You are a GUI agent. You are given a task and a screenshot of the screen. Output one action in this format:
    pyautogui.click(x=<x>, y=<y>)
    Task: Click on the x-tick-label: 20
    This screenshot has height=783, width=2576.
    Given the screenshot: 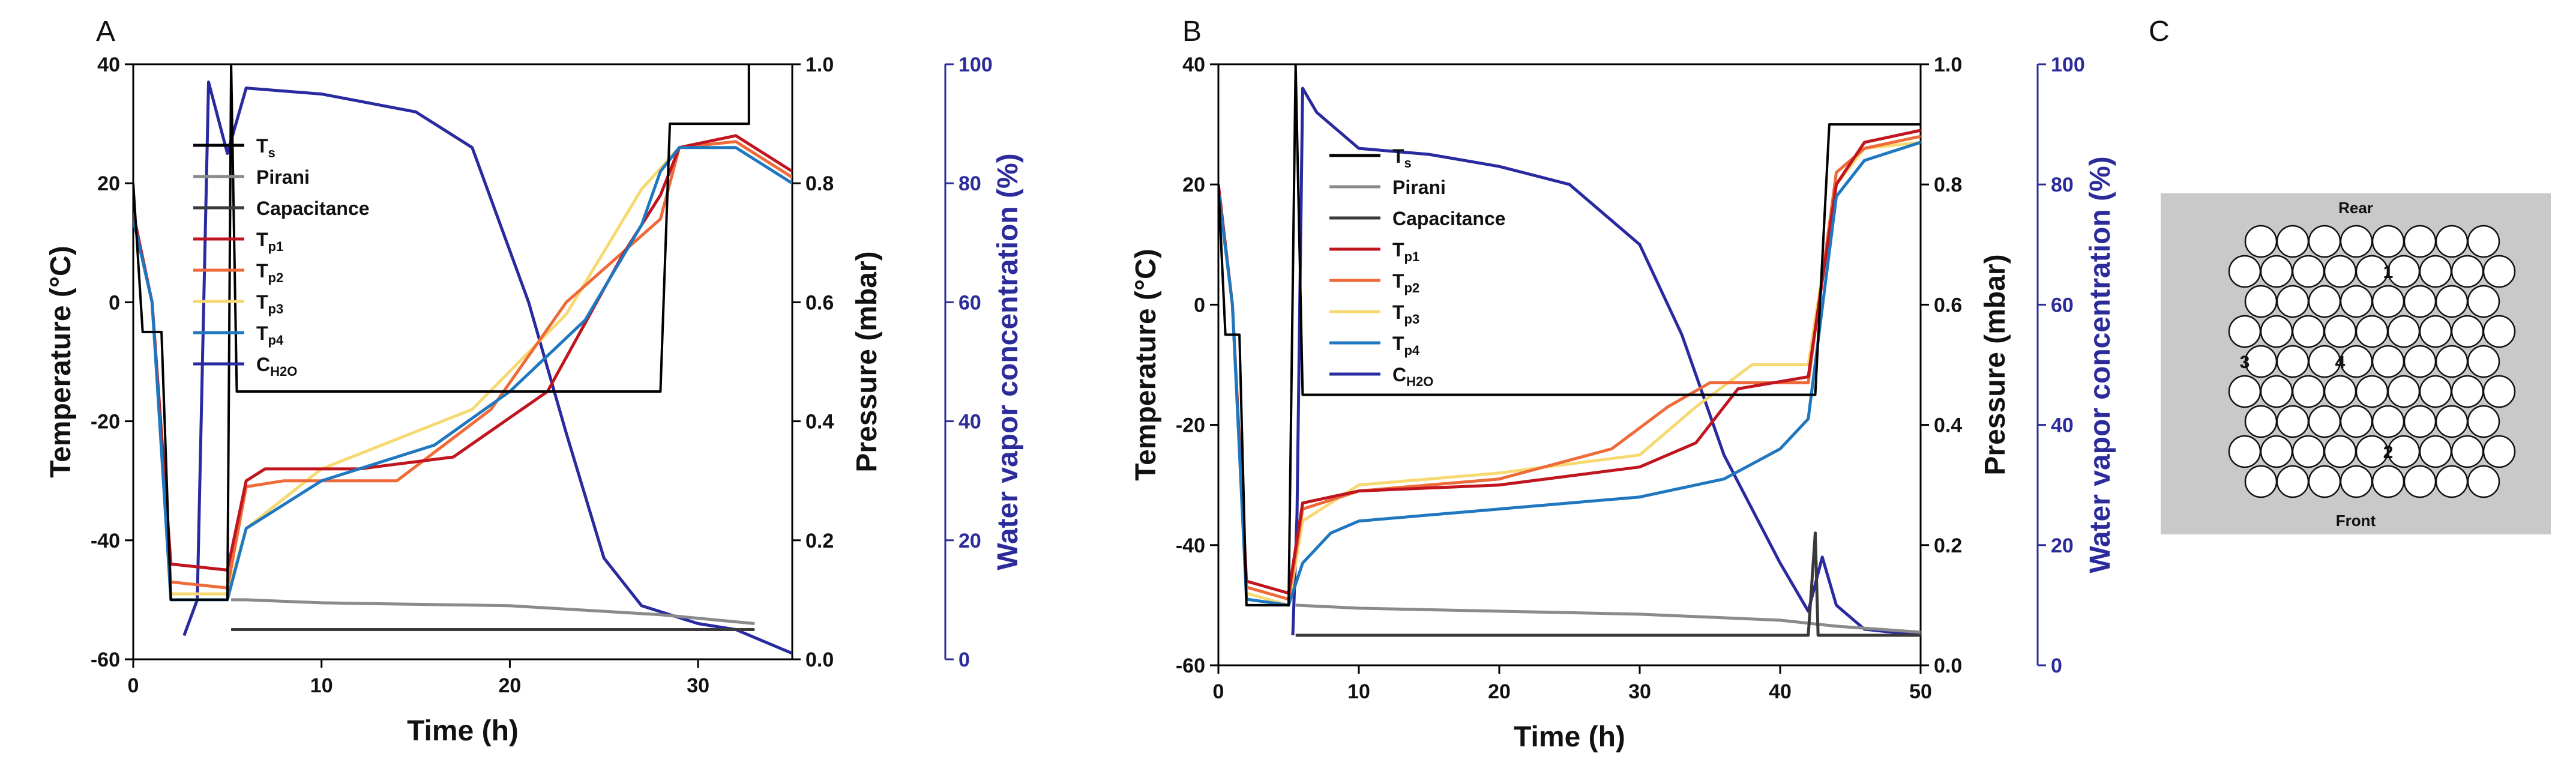 What is the action you would take?
    pyautogui.click(x=1499, y=691)
    